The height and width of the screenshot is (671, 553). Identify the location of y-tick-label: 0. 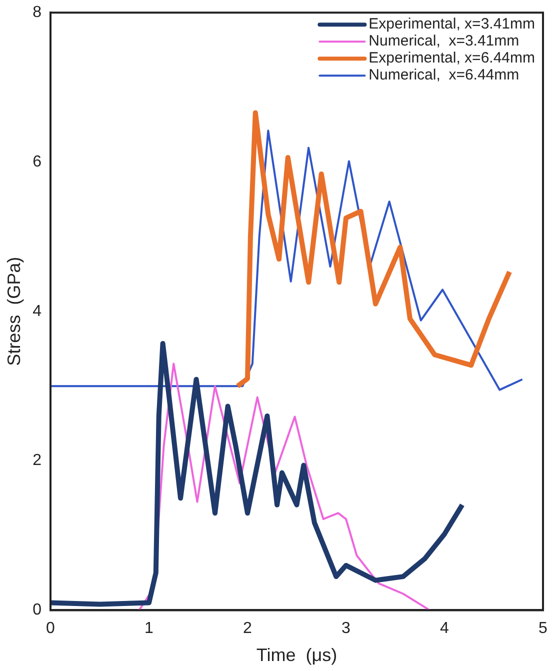
(37, 610).